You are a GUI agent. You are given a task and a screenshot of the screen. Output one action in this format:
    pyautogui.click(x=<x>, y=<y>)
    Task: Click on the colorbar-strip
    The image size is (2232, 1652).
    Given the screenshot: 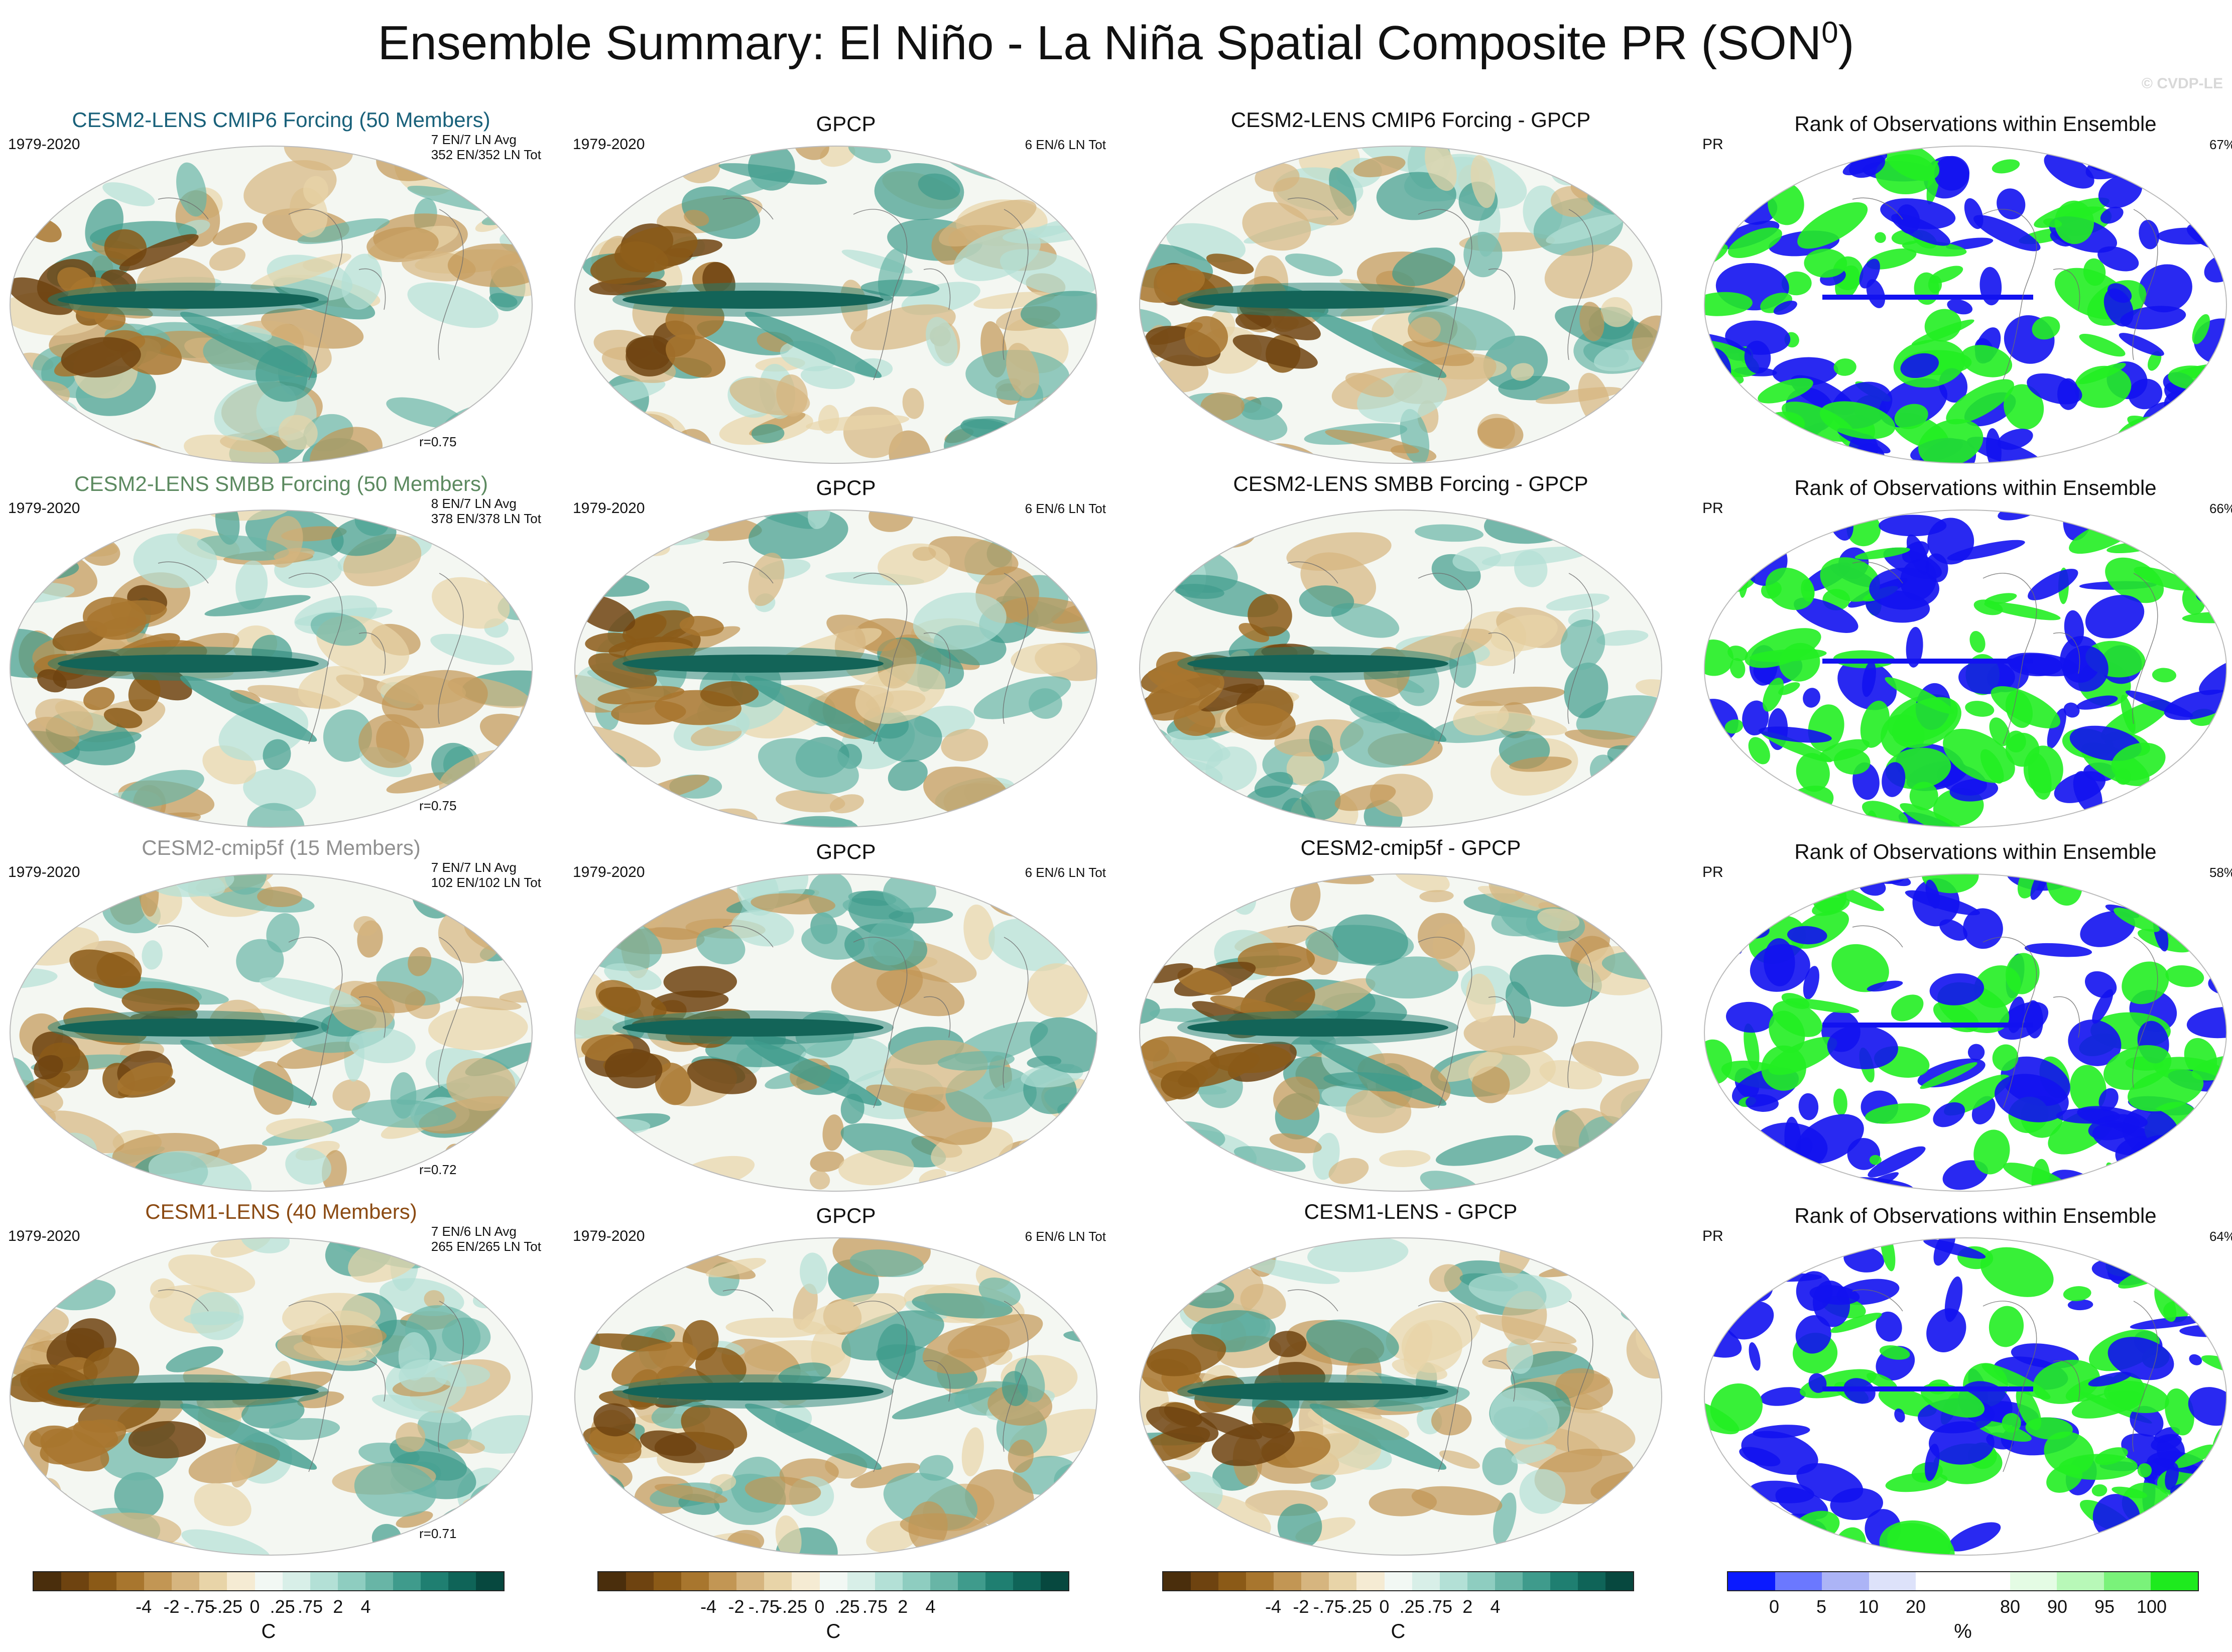 What is the action you would take?
    pyautogui.click(x=1398, y=1581)
    